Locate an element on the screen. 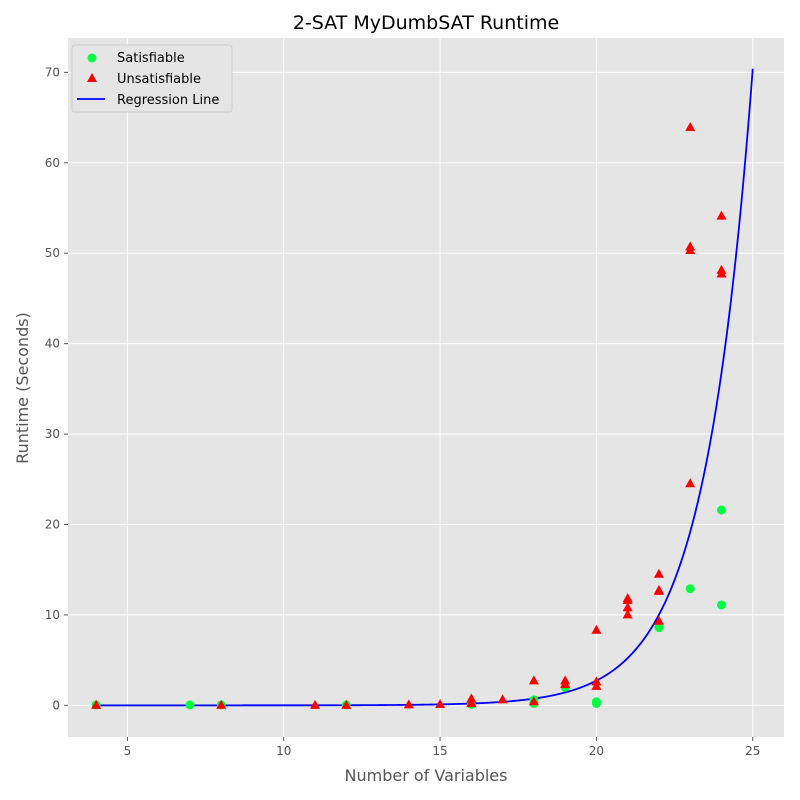  legend-box is located at coordinates (152, 78).